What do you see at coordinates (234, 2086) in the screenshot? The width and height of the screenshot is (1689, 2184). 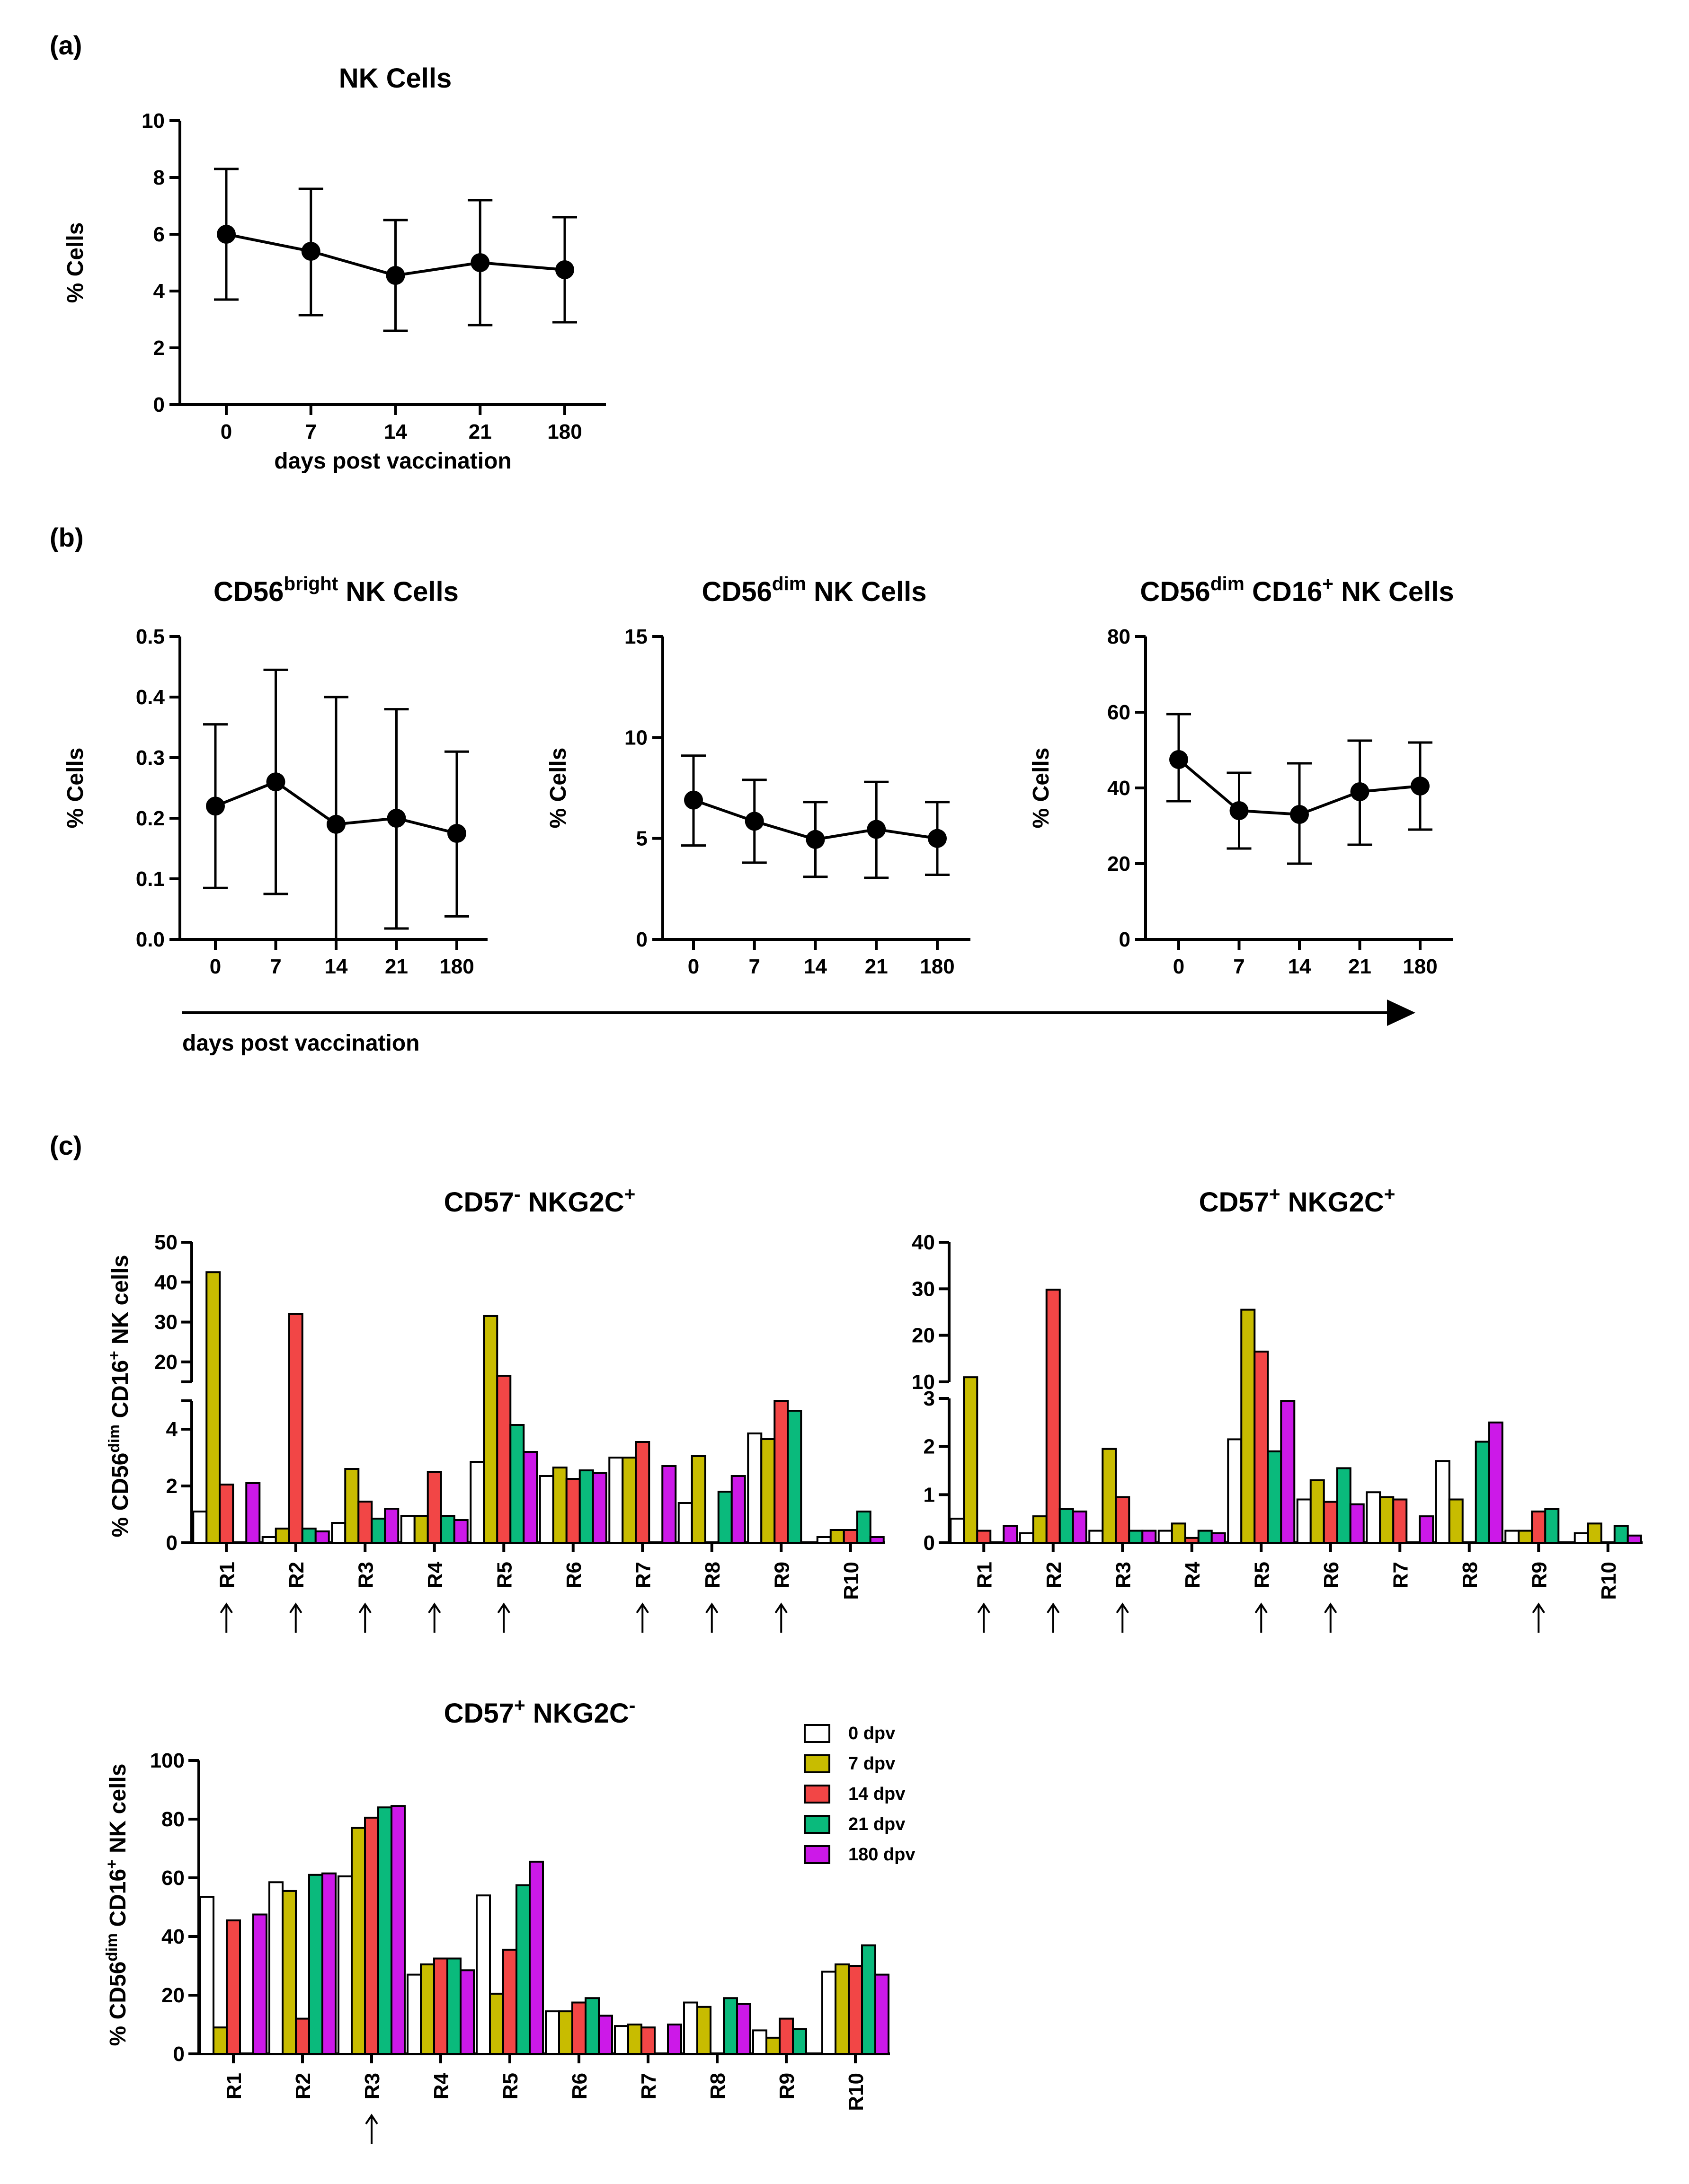 I see `x-tick-label: R1` at bounding box center [234, 2086].